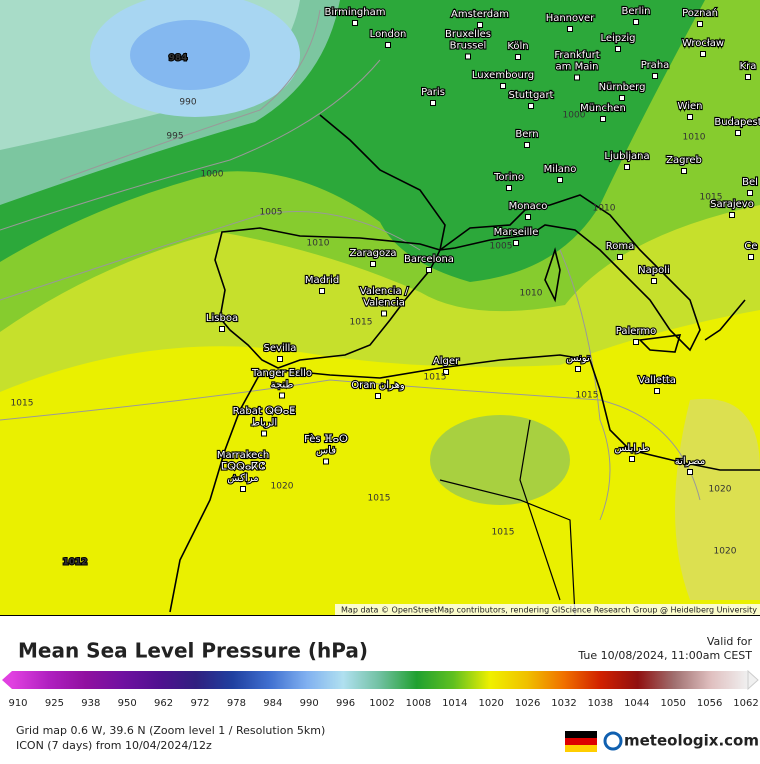 This screenshot has width=760, height=764. Describe the element at coordinates (703, 43) in the screenshot. I see `city-label: Wrocław` at that location.